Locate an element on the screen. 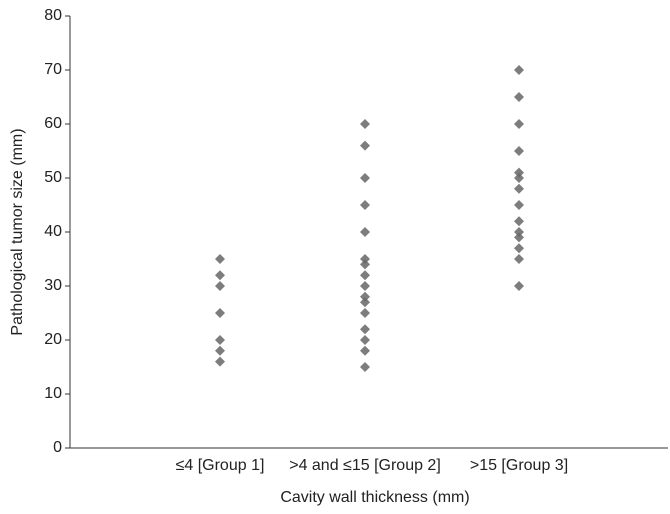 This screenshot has height=514, width=670. y-tick-label: 50 is located at coordinates (53, 177).